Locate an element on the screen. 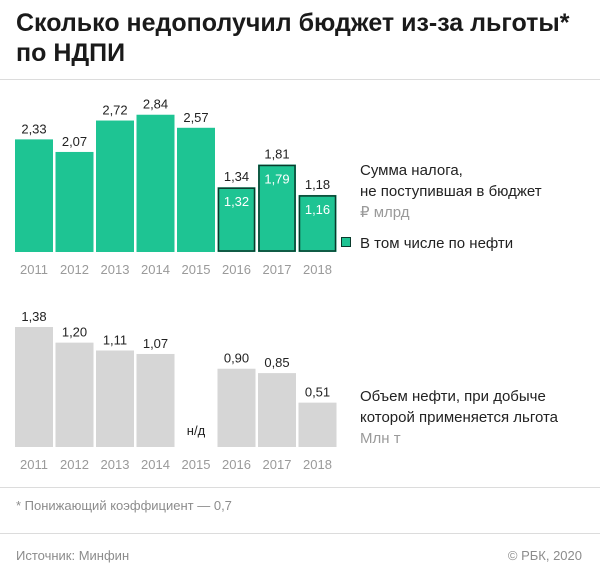 This screenshot has height=580, width=600. tick-bottom-2018: 2018 is located at coordinates (317, 464).